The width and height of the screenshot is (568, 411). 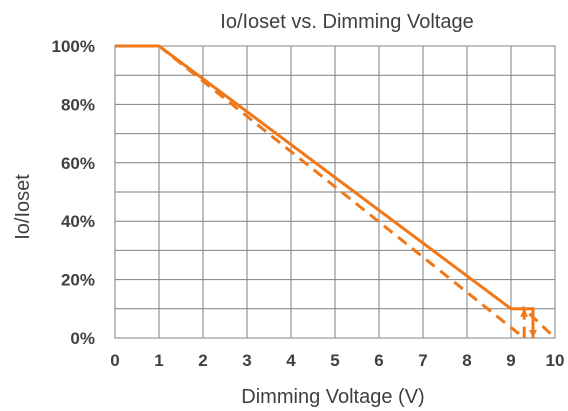 I want to click on x-tick-label: 0, so click(x=114, y=360).